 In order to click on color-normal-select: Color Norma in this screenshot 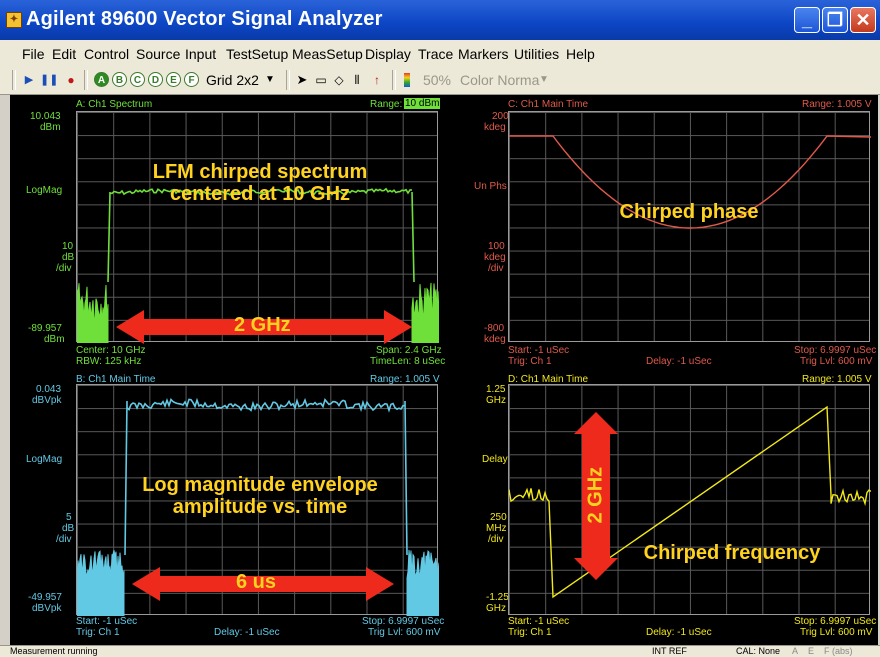, I will do `click(500, 80)`.